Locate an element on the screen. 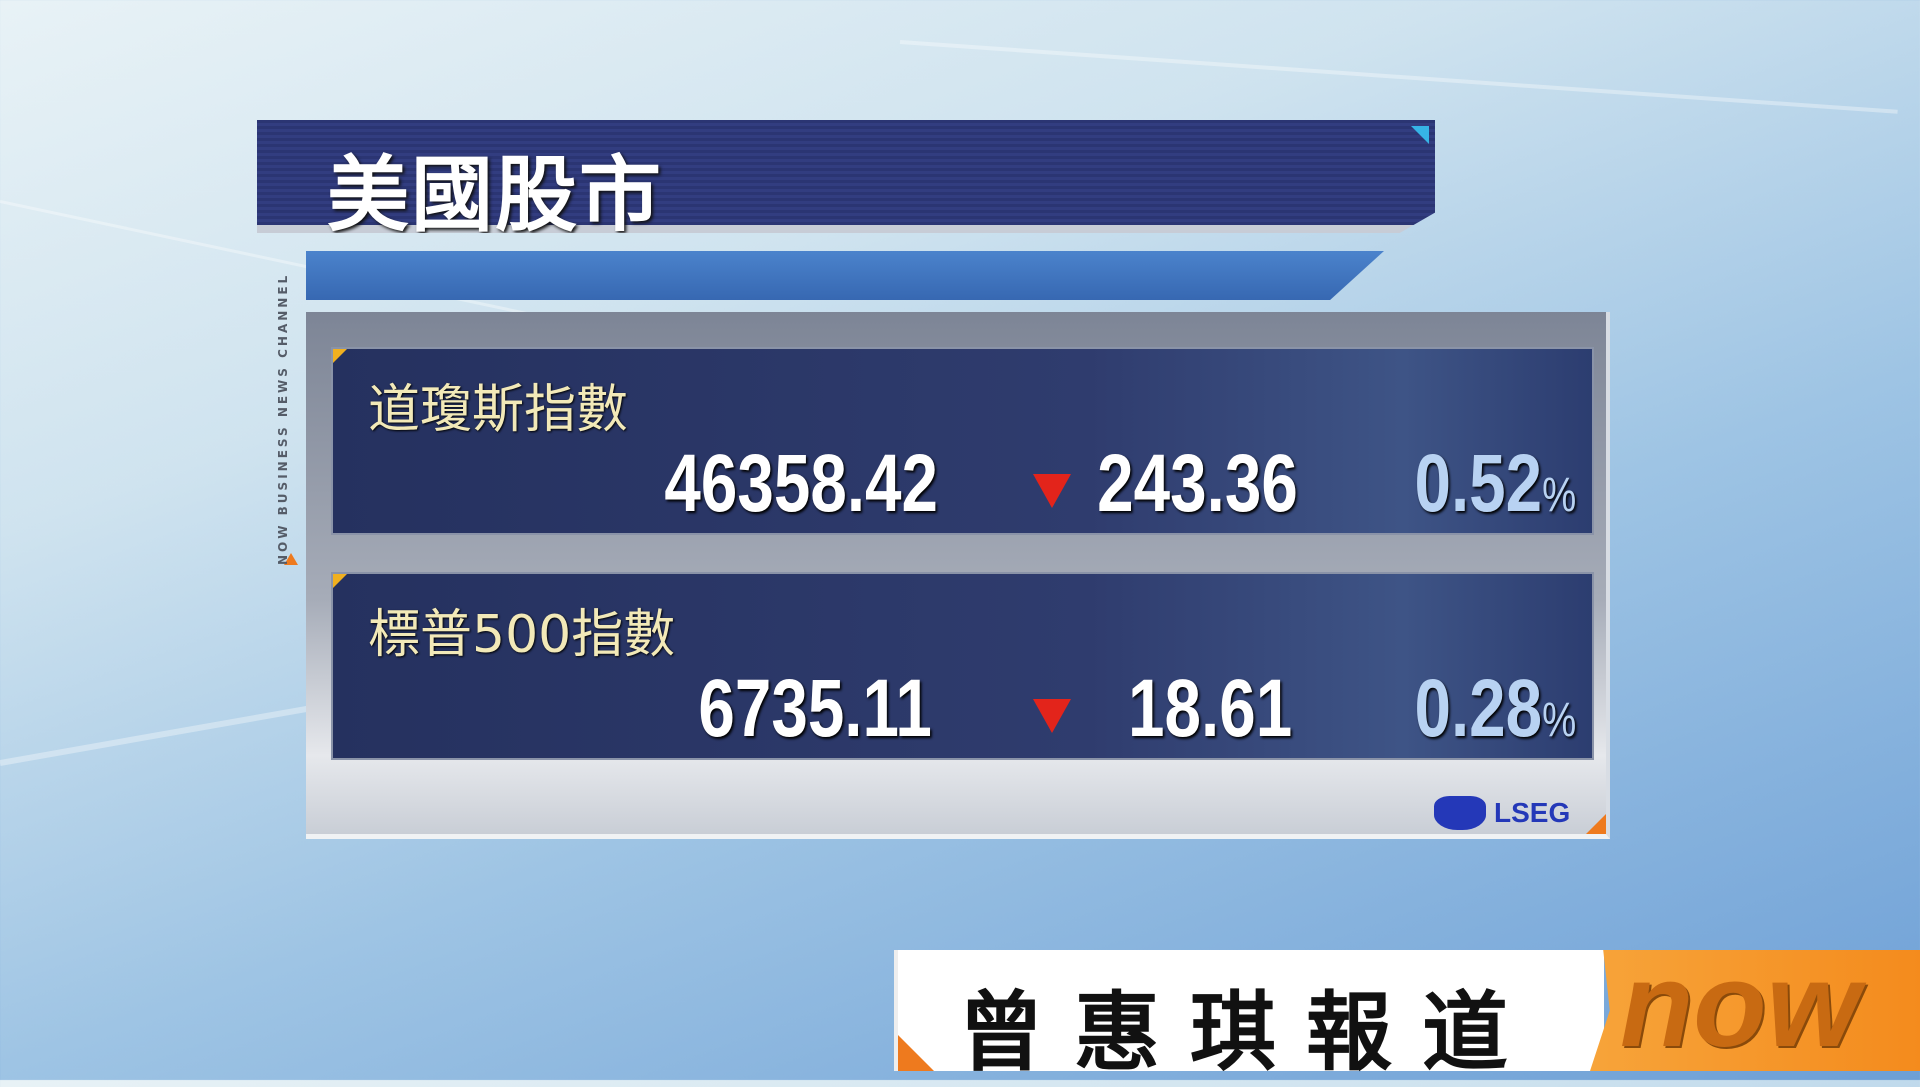  index-change: 243.36 is located at coordinates (1197, 483).